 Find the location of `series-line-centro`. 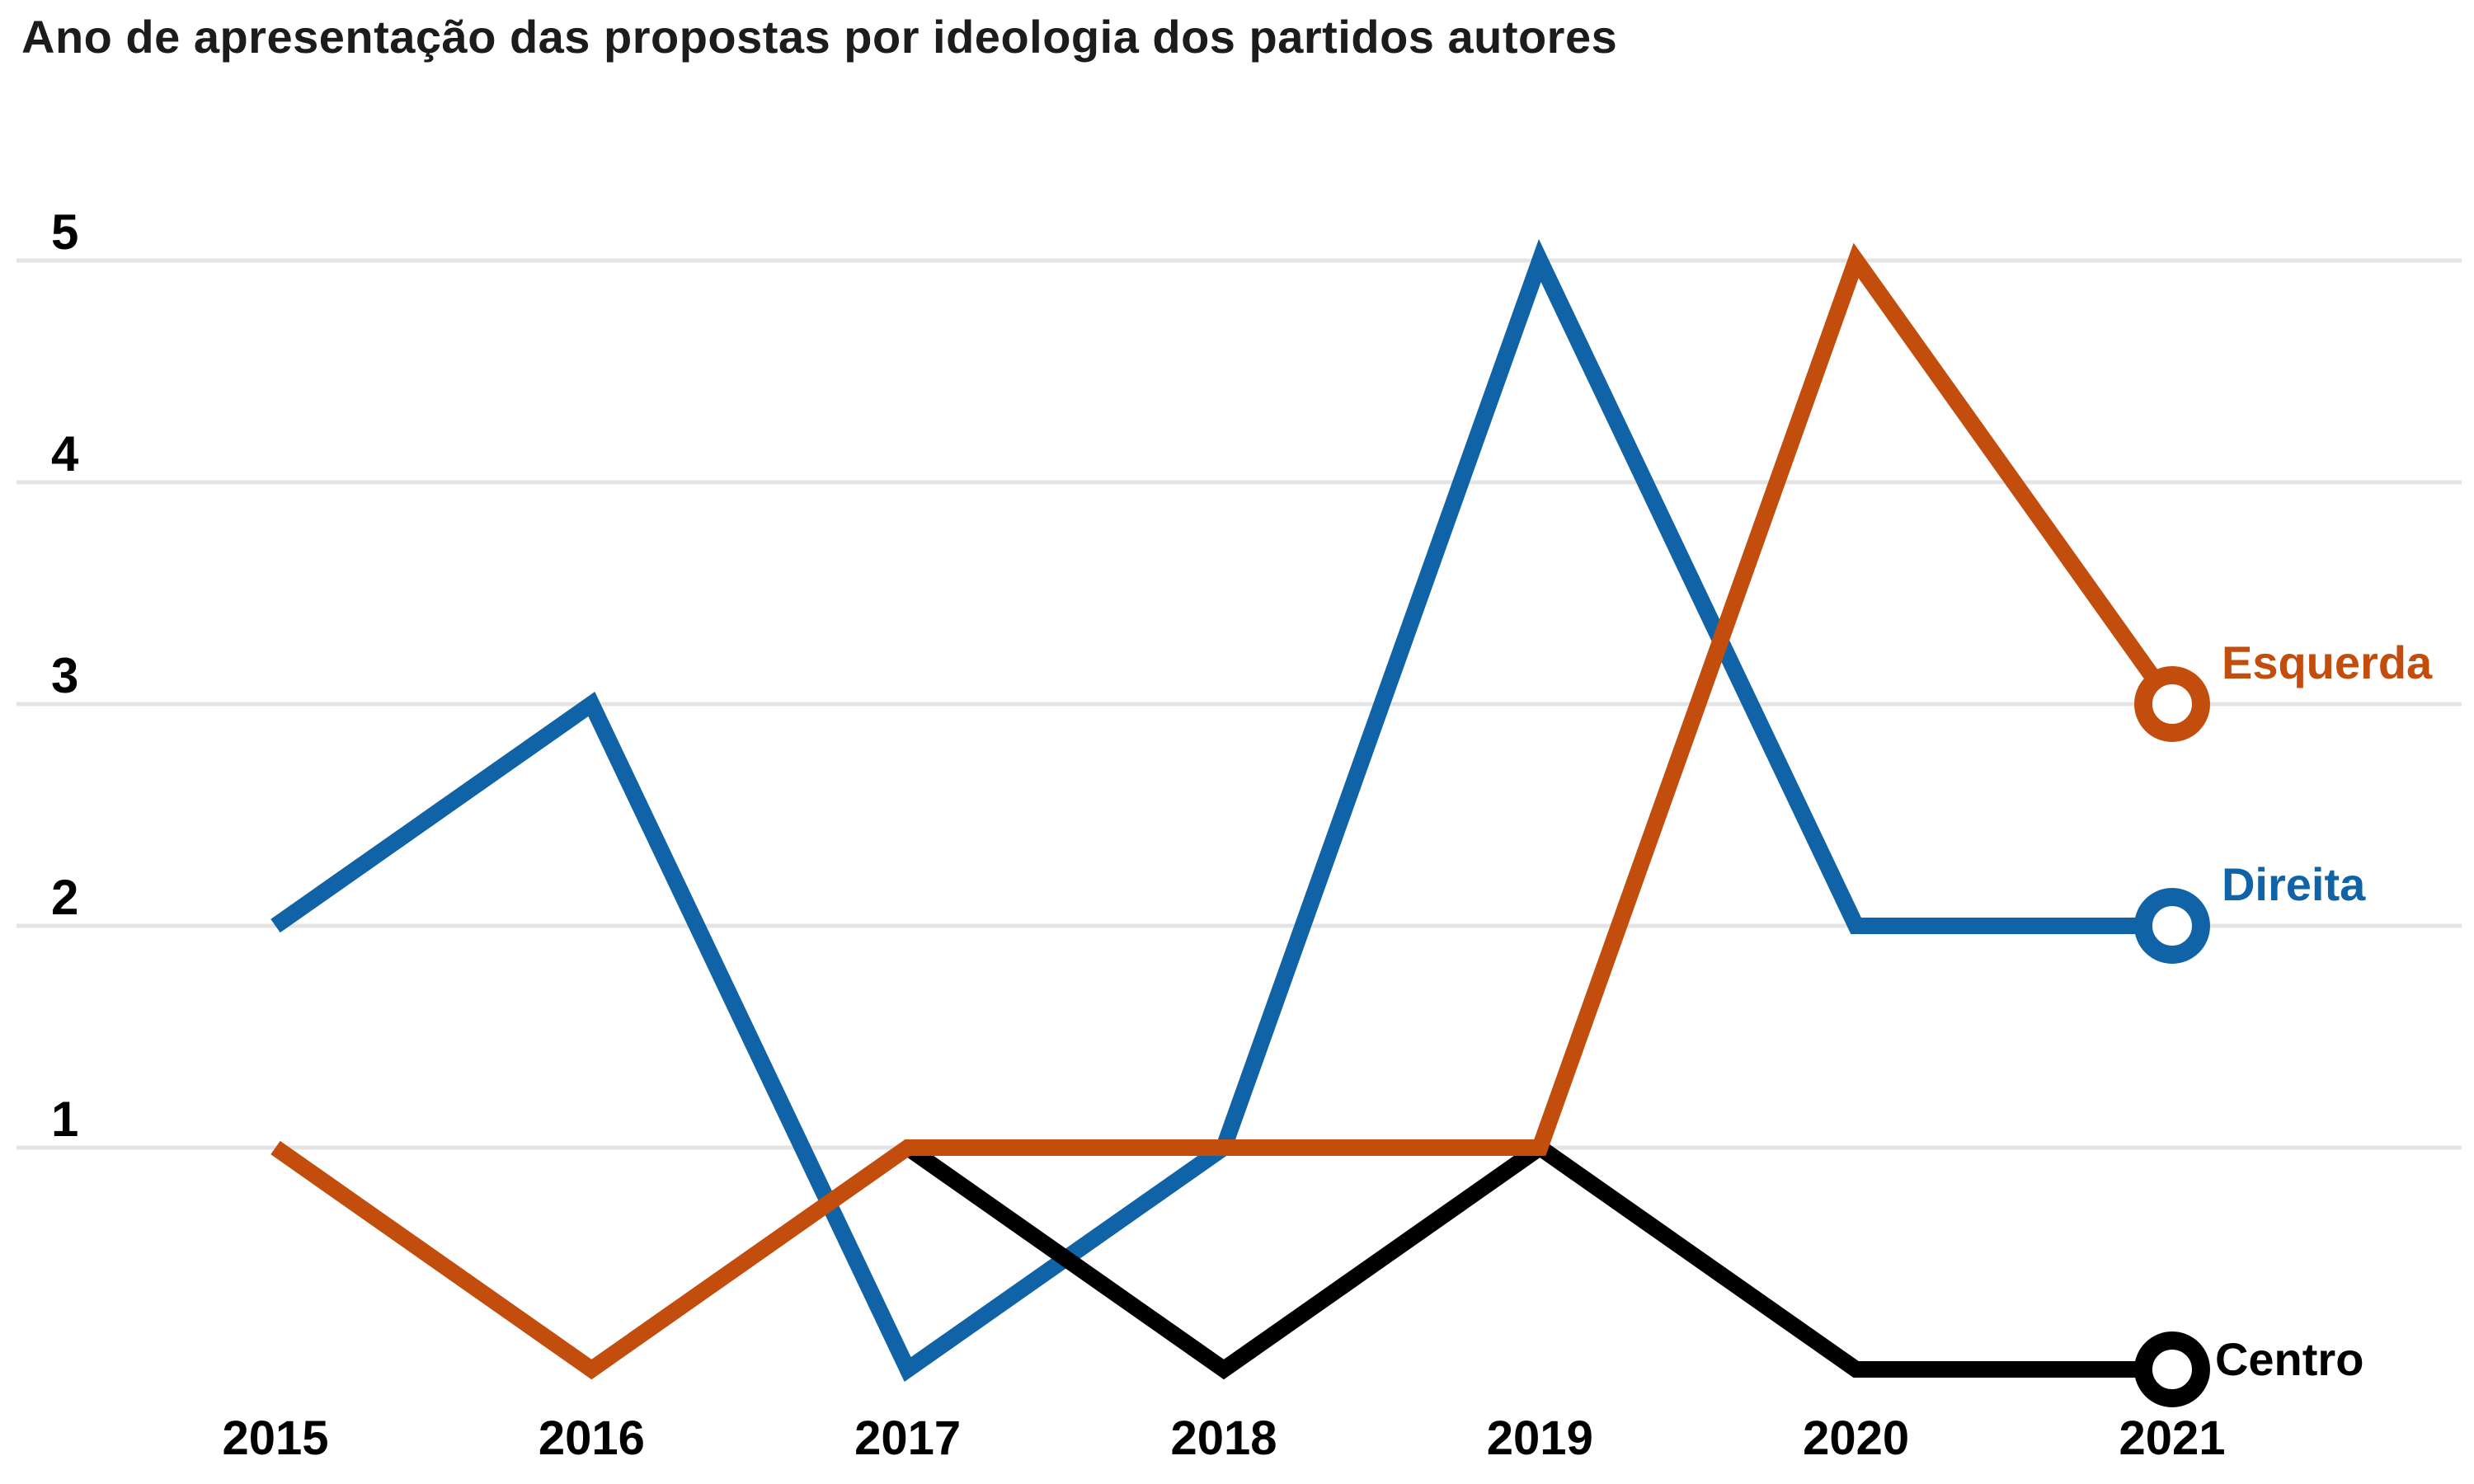

series-line-centro is located at coordinates (1537, 1258).